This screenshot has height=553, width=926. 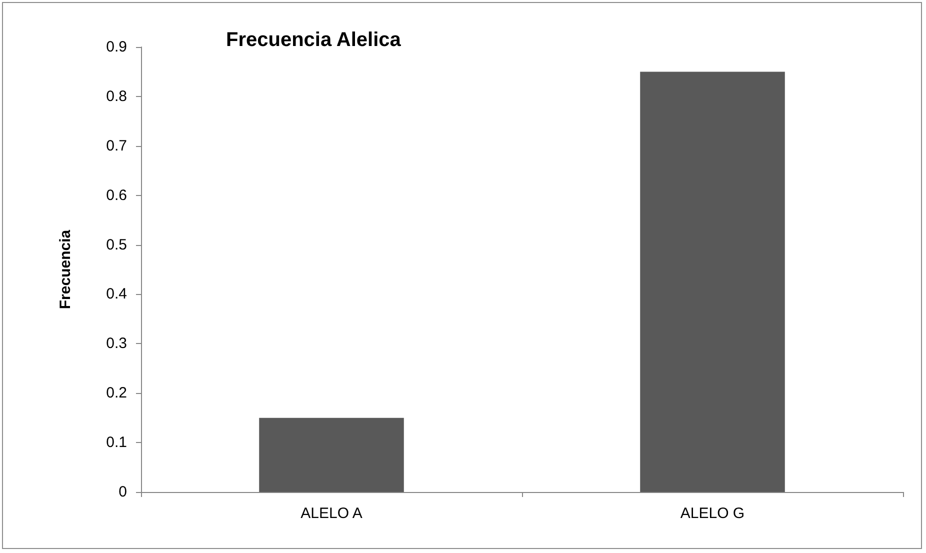 What do you see at coordinates (116, 393) in the screenshot?
I see `y-tick-label: 0.2` at bounding box center [116, 393].